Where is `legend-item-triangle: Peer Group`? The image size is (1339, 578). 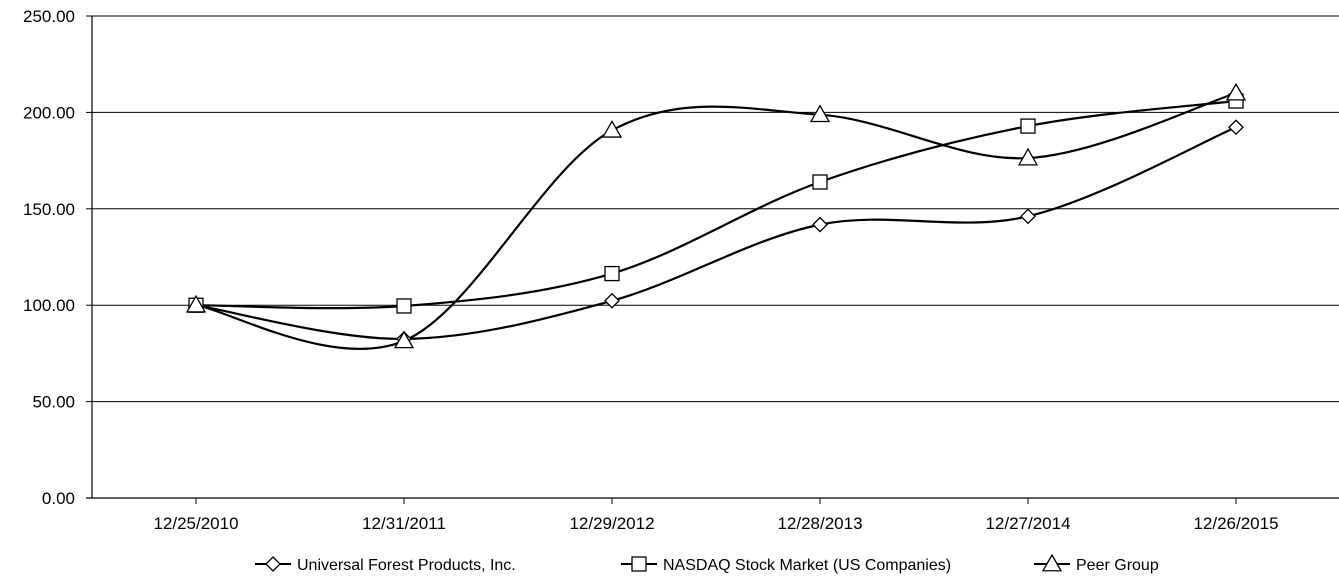 legend-item-triangle: Peer Group is located at coordinates (1096, 563).